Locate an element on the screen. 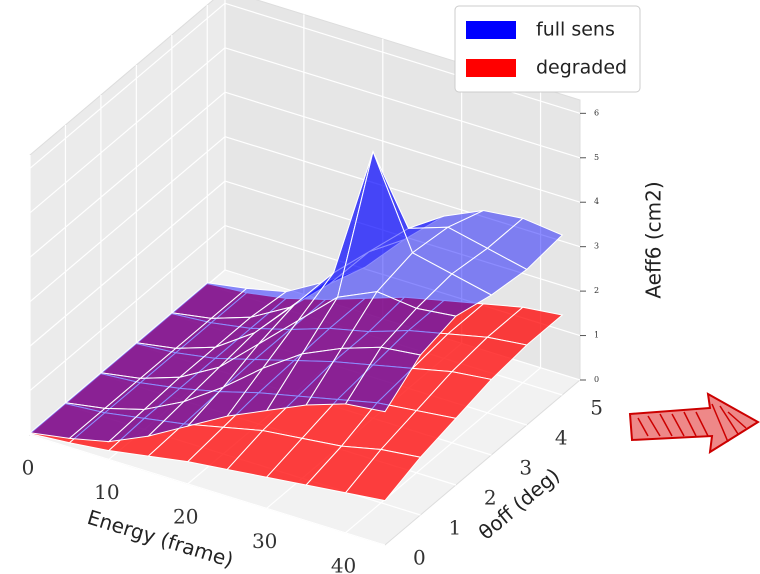 This screenshot has width=760, height=574. z-axis-label: Aeff6 (cm2) is located at coordinates (654, 239).